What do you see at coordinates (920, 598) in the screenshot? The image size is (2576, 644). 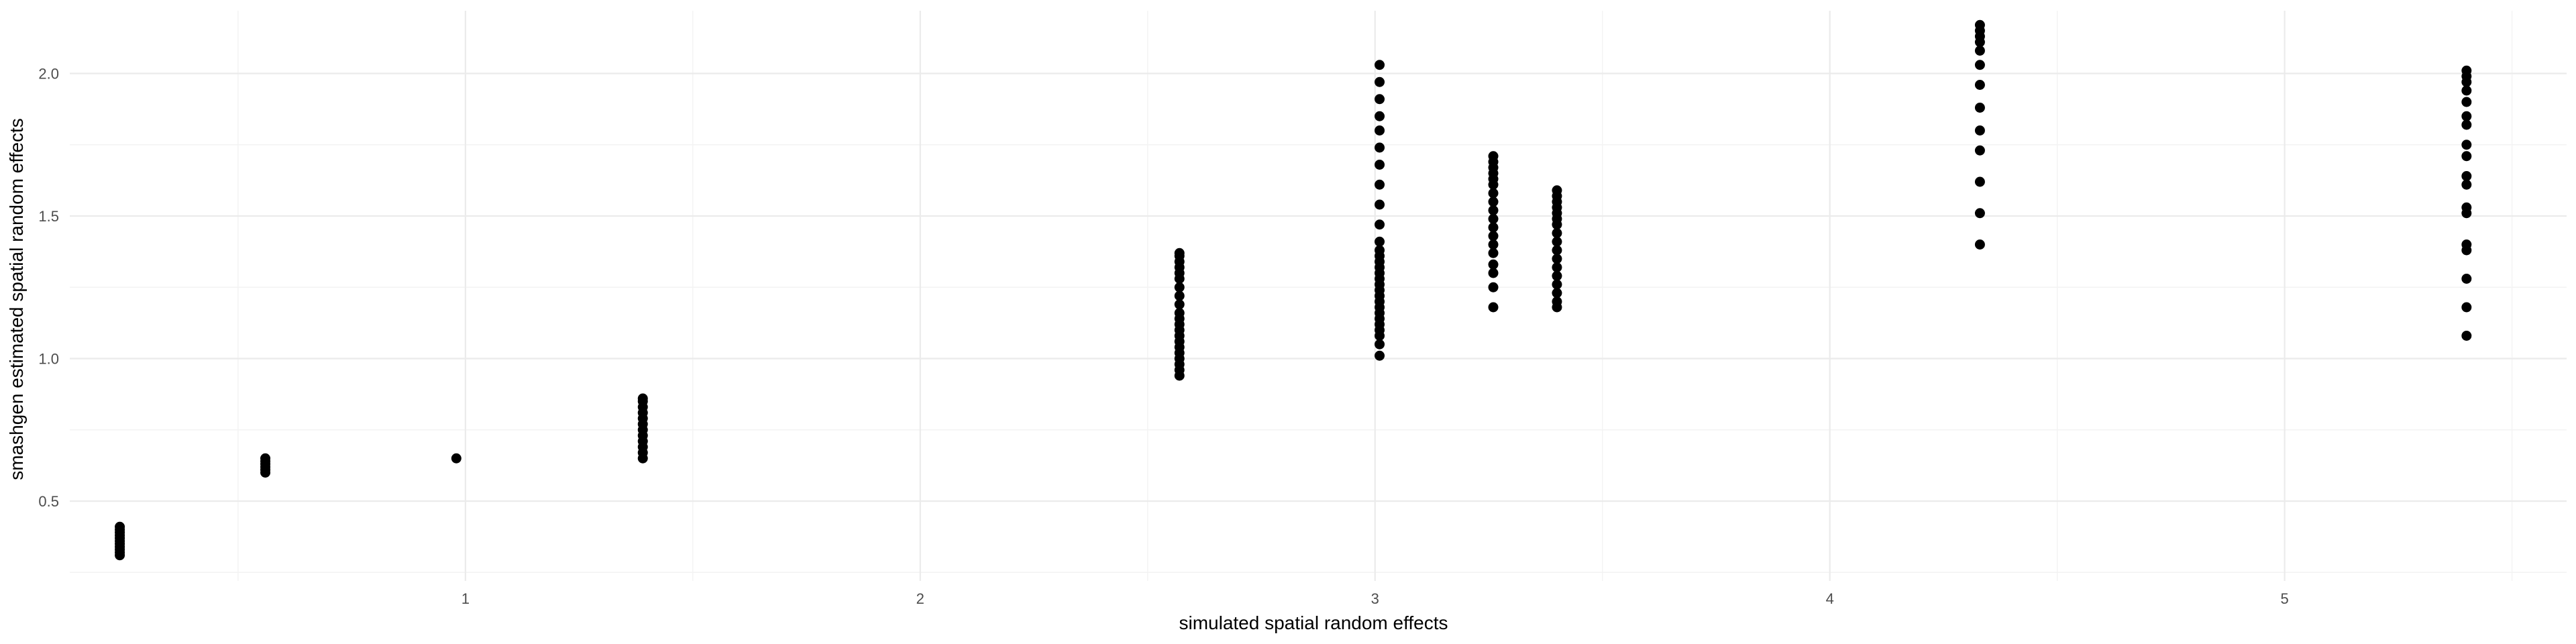 I see `x-tick-label: 2` at bounding box center [920, 598].